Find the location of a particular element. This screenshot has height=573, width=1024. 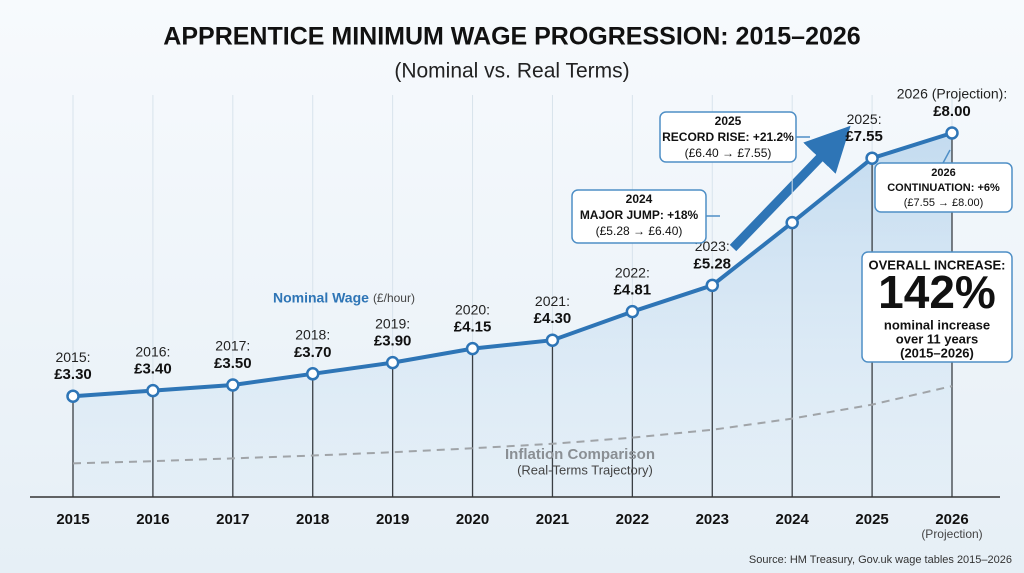

annotation-text: RECORD RISE: +21.2% is located at coordinates (728, 137).